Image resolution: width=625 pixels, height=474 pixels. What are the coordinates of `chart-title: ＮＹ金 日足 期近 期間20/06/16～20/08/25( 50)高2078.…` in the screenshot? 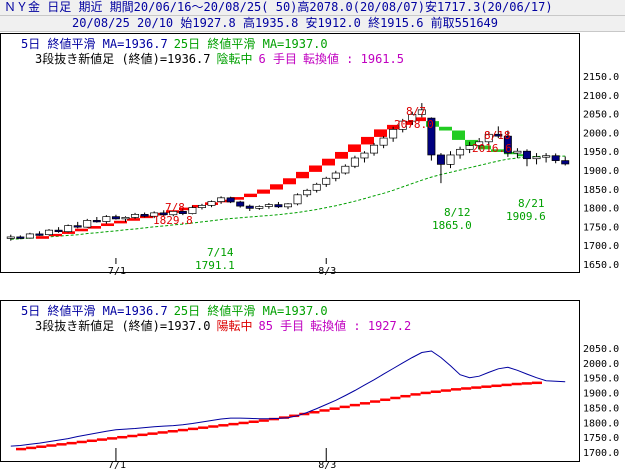 It's located at (278, 7).